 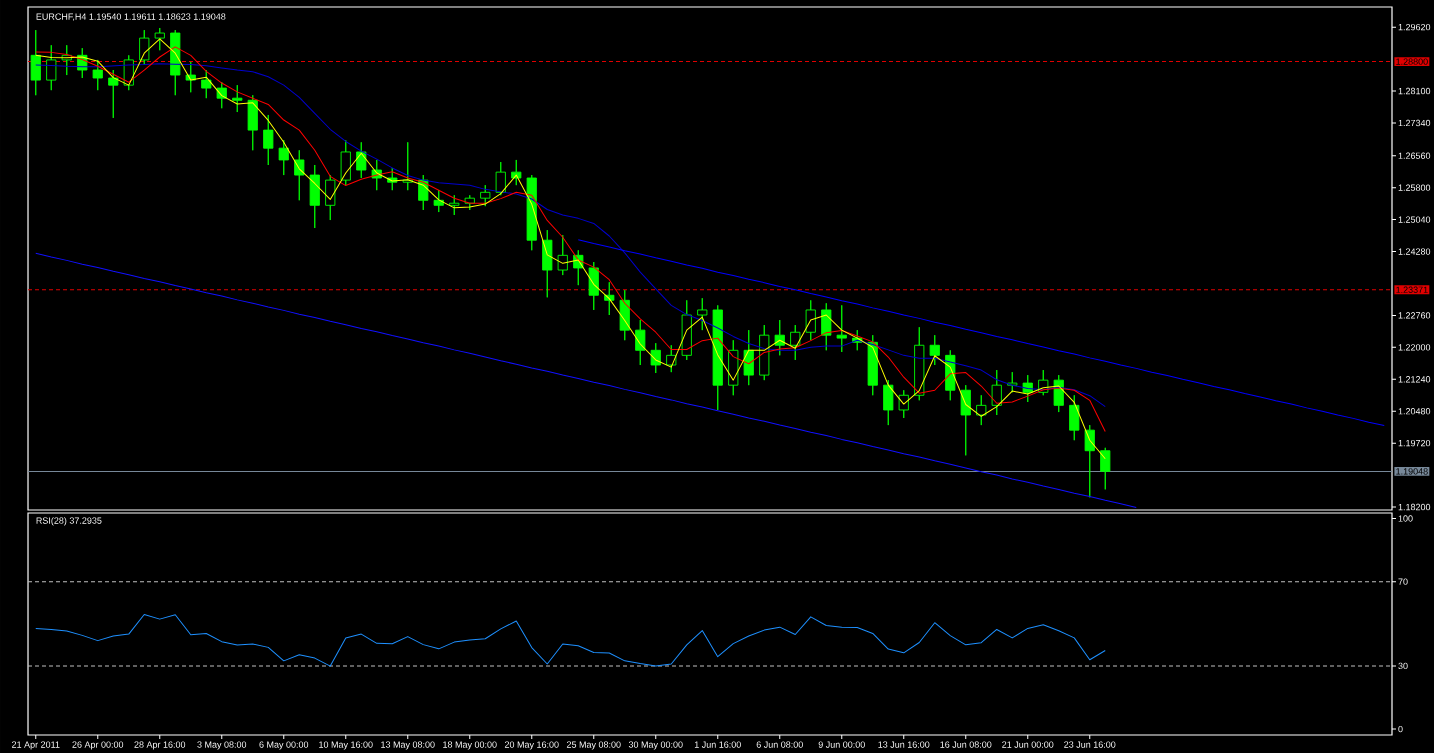 What do you see at coordinates (779, 744) in the screenshot?
I see `x-tick-label: 6 Jun 08:00` at bounding box center [779, 744].